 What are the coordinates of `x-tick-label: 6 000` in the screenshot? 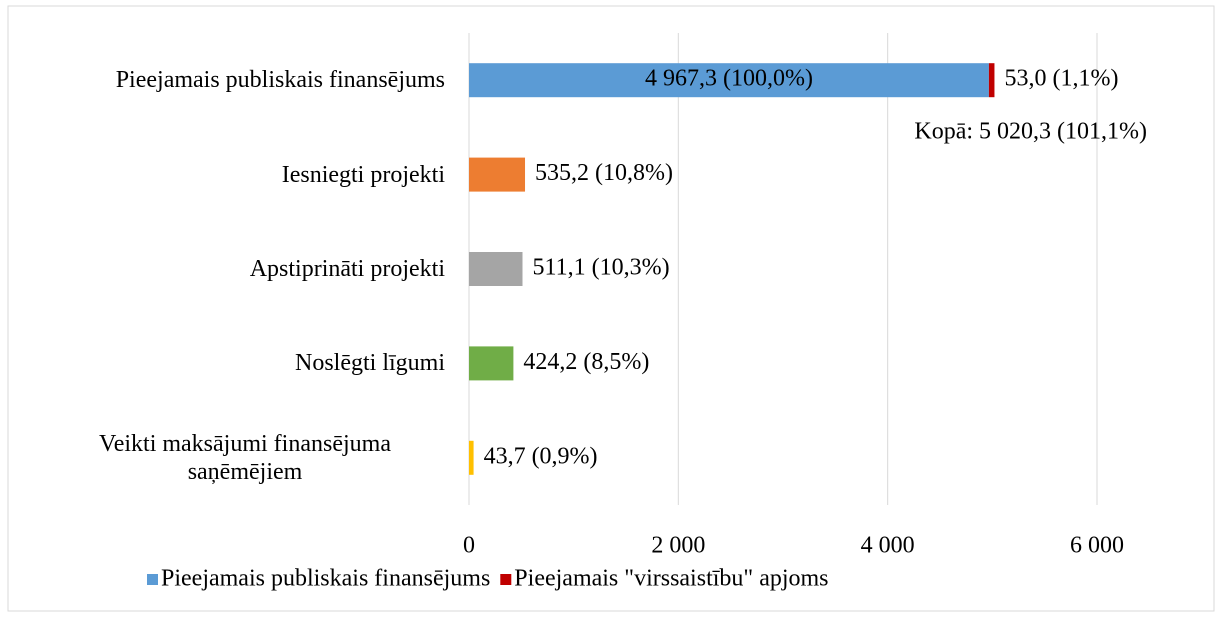 It's located at (1097, 546).